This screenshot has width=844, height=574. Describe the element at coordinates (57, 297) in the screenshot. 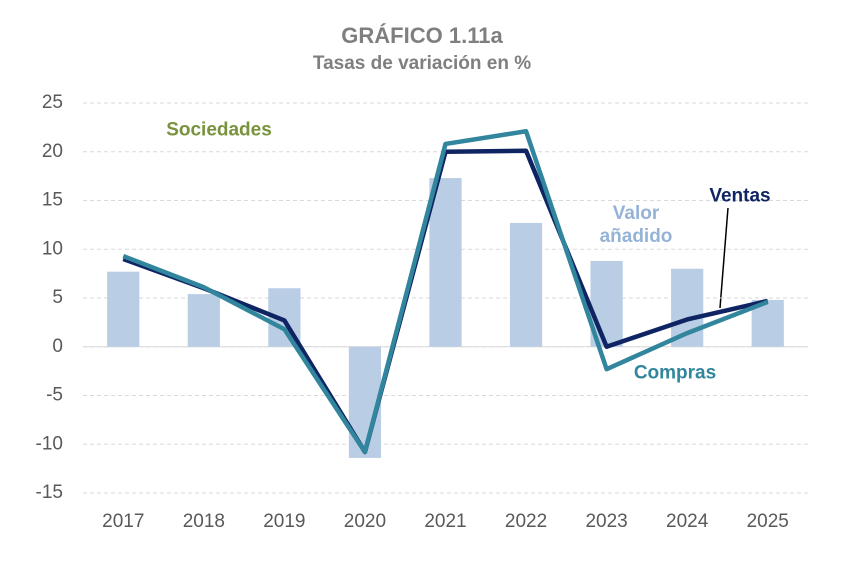

I see `y-tick-label: 5` at that location.